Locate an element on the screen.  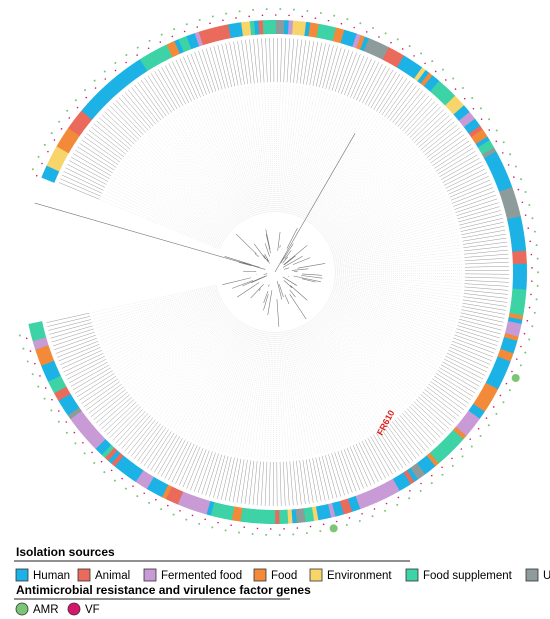
genes-legend: AMR VF is located at coordinates (57, 609).